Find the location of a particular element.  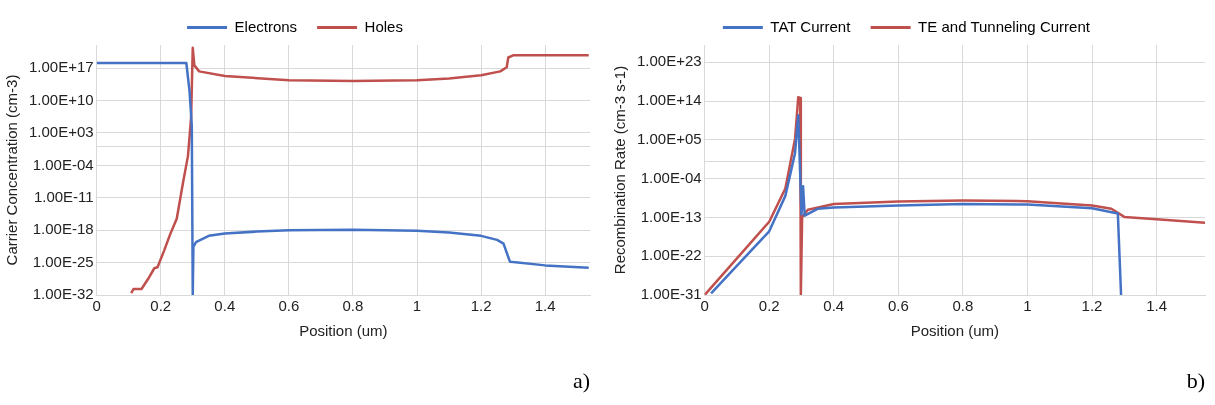

text: b) is located at coordinates (1195, 381).